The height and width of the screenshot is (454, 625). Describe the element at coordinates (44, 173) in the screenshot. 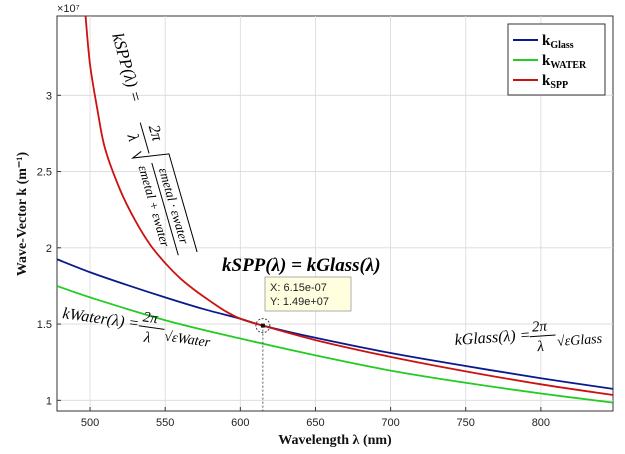

I see `y-tick-label: 2.5` at that location.